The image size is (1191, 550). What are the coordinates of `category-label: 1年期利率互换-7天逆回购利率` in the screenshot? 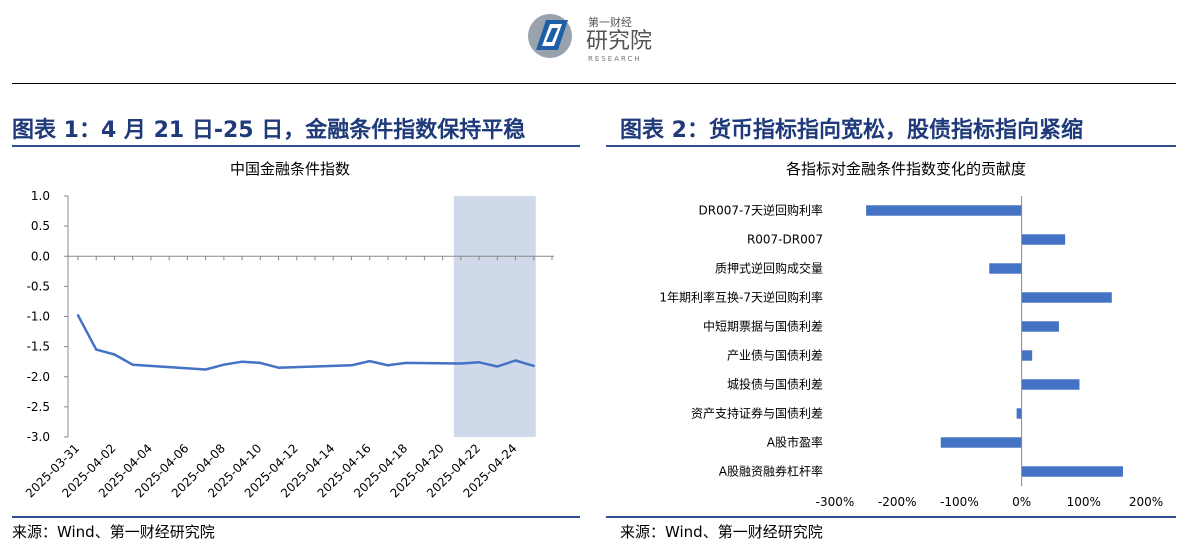 It's located at (741, 297).